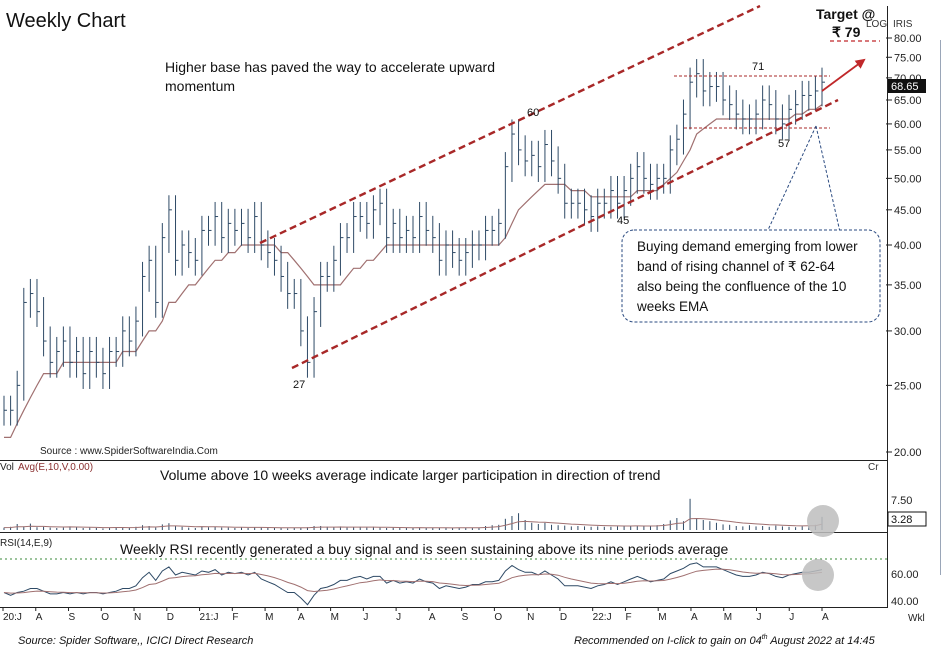 The height and width of the screenshot is (649, 942). Describe the element at coordinates (908, 246) in the screenshot. I see `price-tick-label: 40.00` at that location.